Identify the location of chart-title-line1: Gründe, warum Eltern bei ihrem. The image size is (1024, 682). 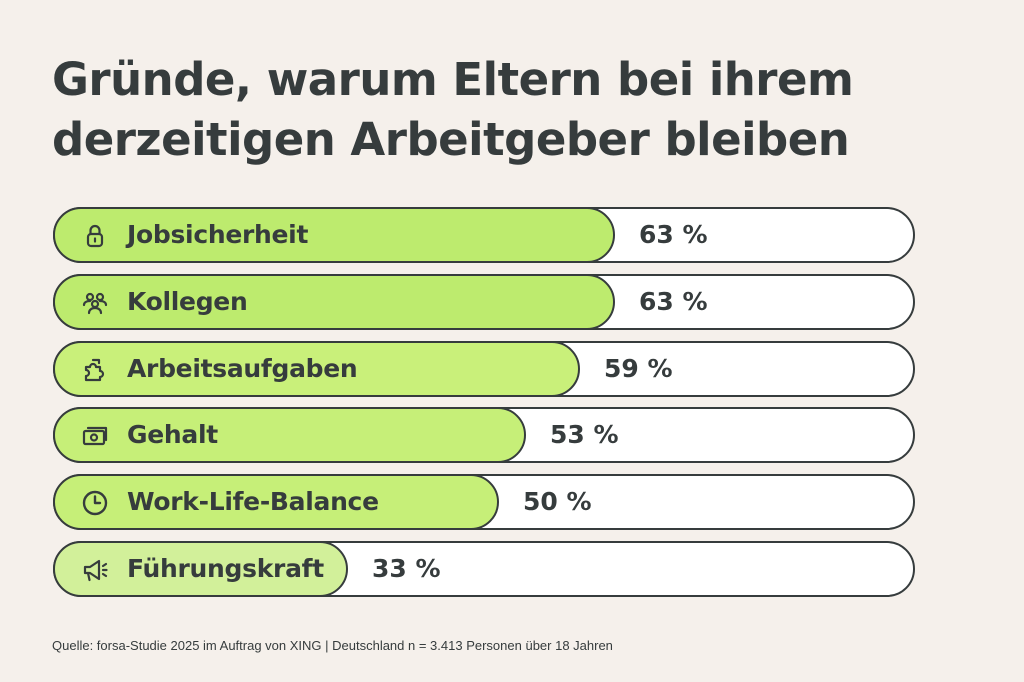
(453, 79).